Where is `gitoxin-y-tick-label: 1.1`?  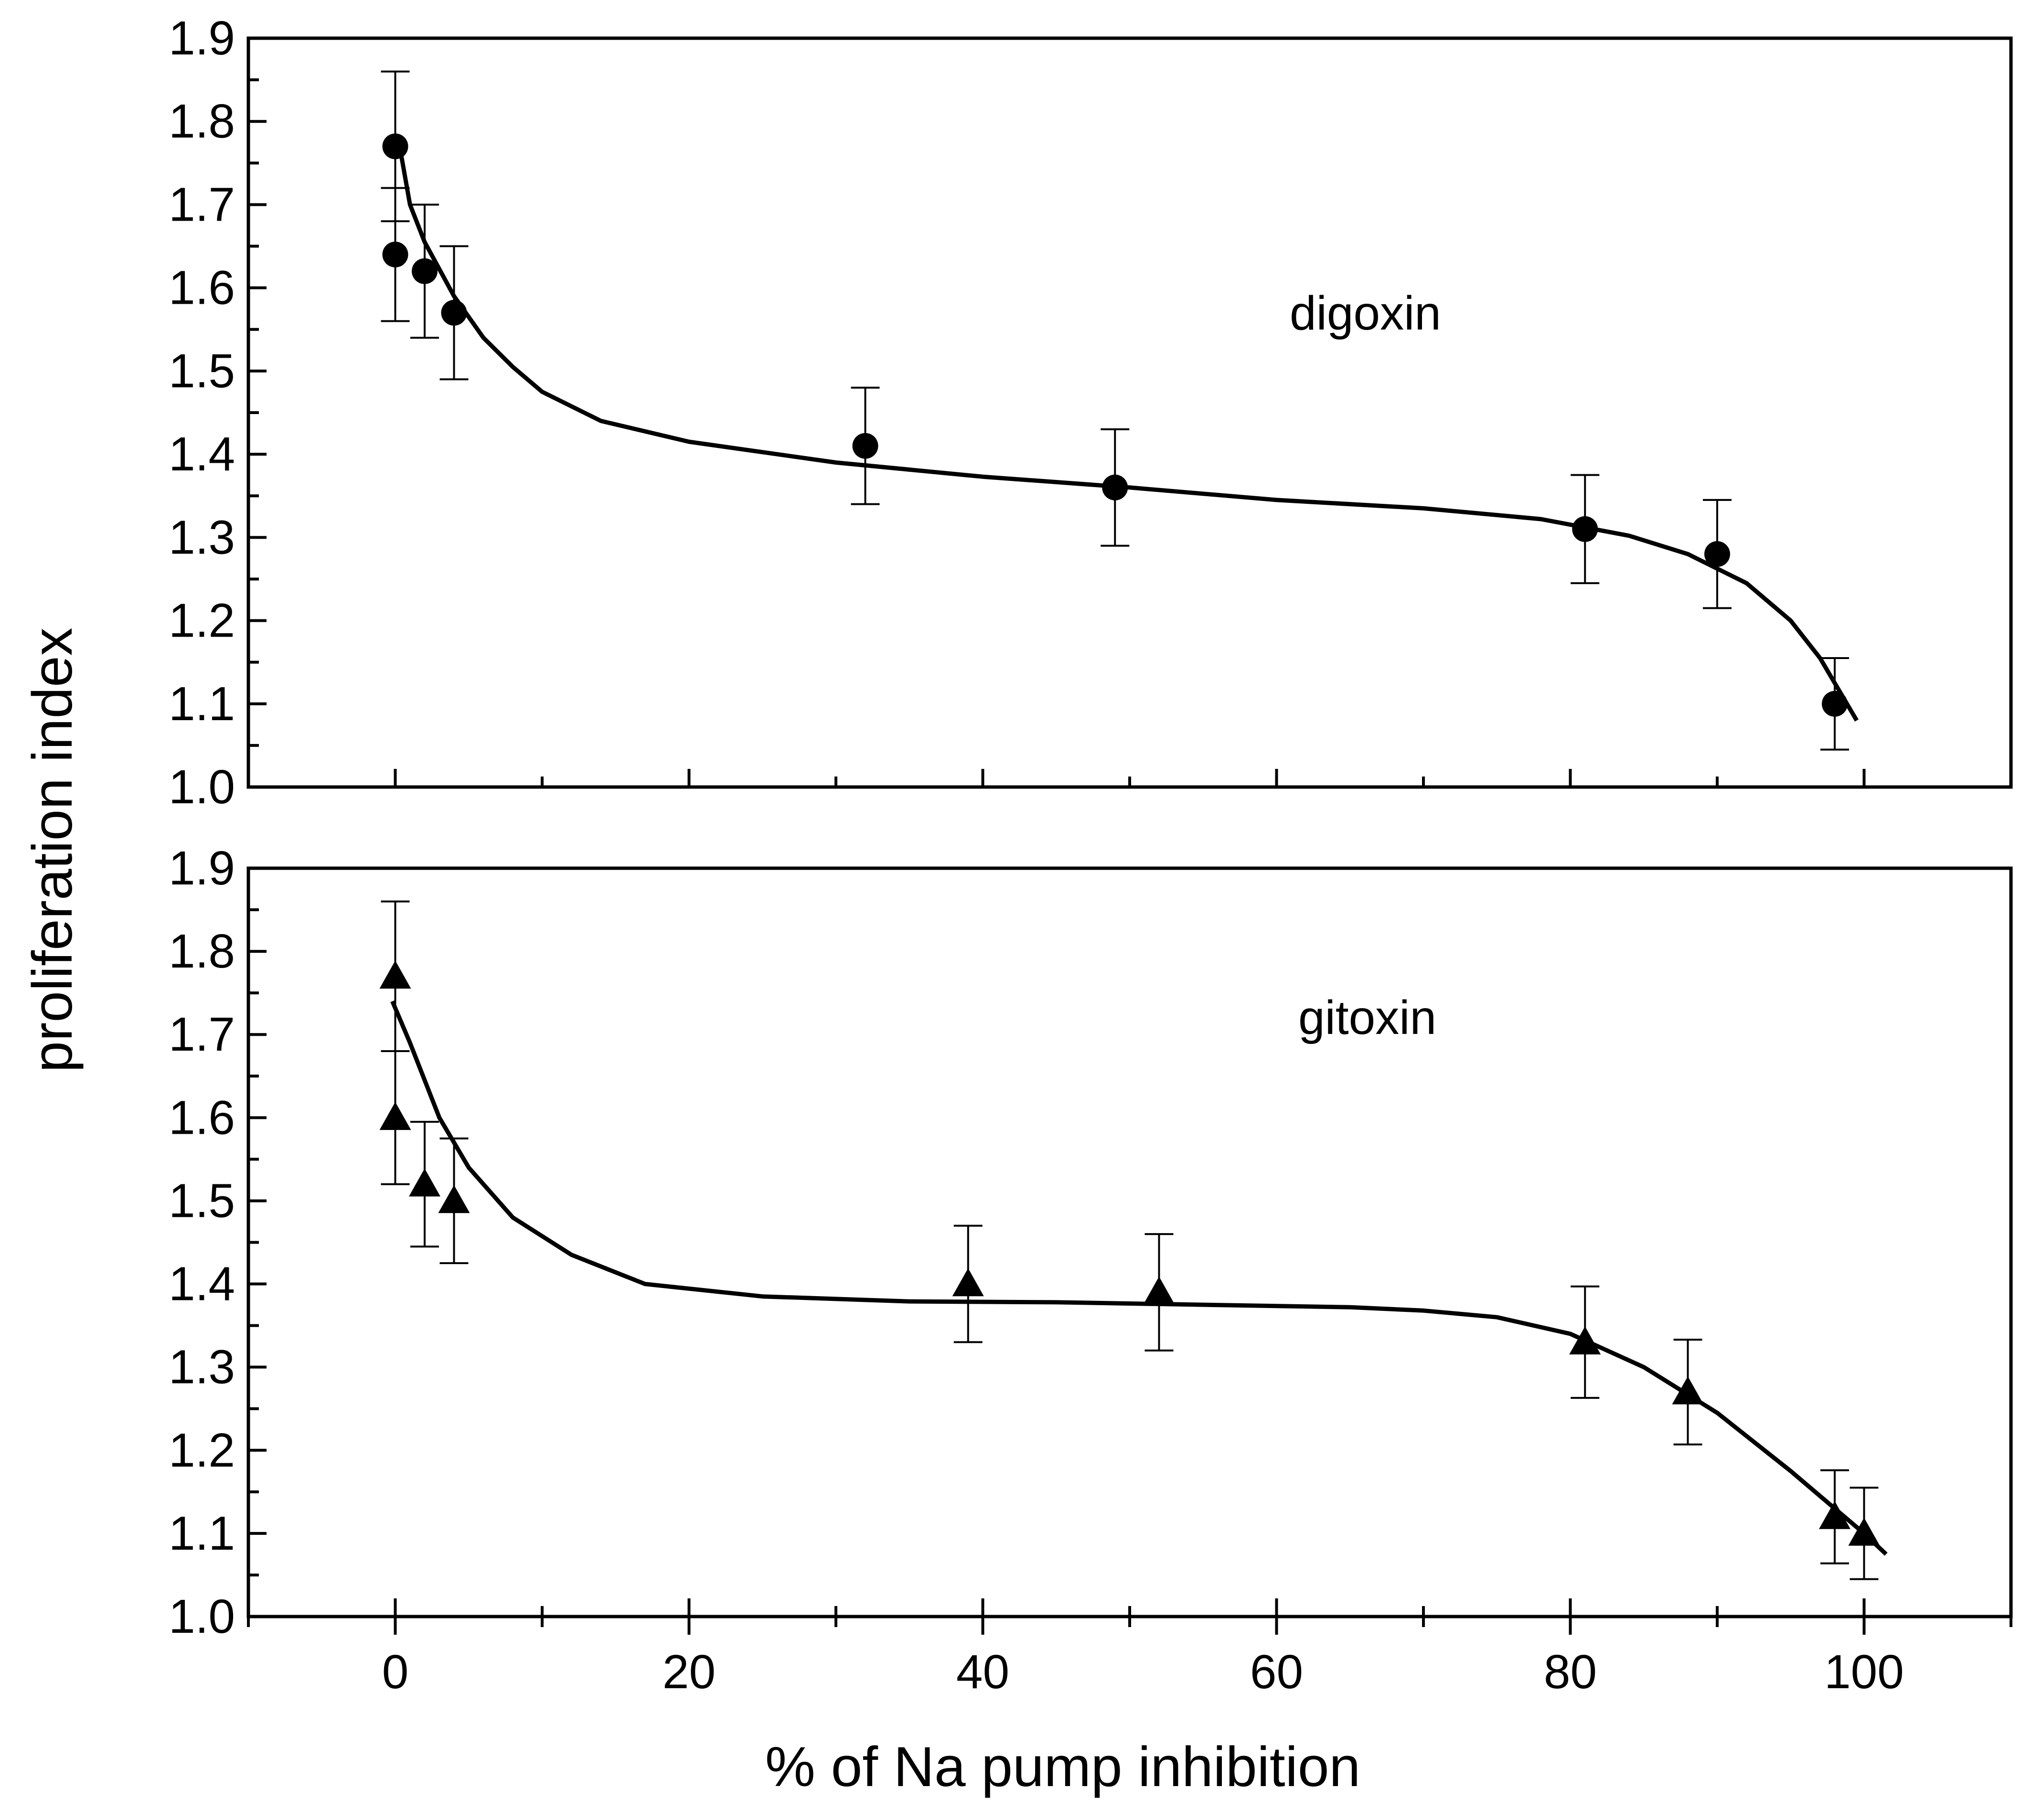 gitoxin-y-tick-label: 1.1 is located at coordinates (202, 1534).